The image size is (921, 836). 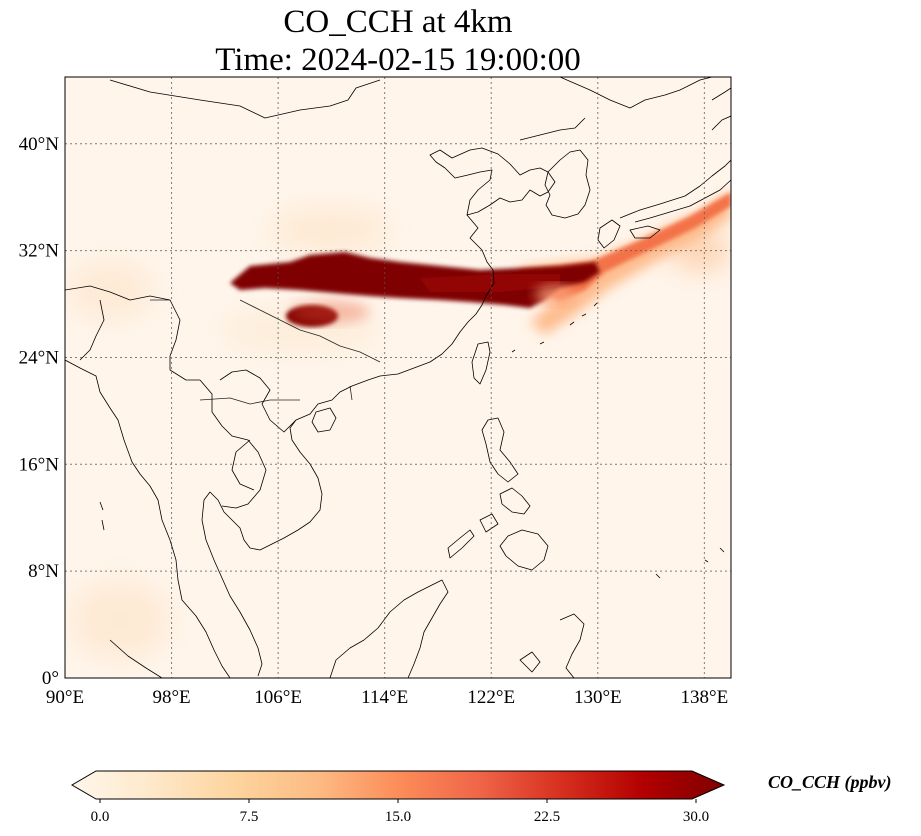 What do you see at coordinates (245, 99) in the screenshot?
I see `north-china-border` at bounding box center [245, 99].